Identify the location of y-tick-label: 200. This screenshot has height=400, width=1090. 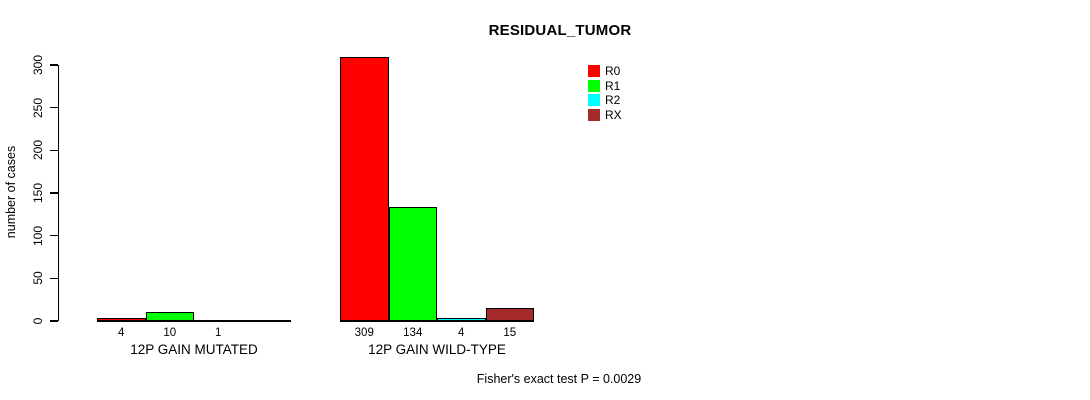
(38, 150).